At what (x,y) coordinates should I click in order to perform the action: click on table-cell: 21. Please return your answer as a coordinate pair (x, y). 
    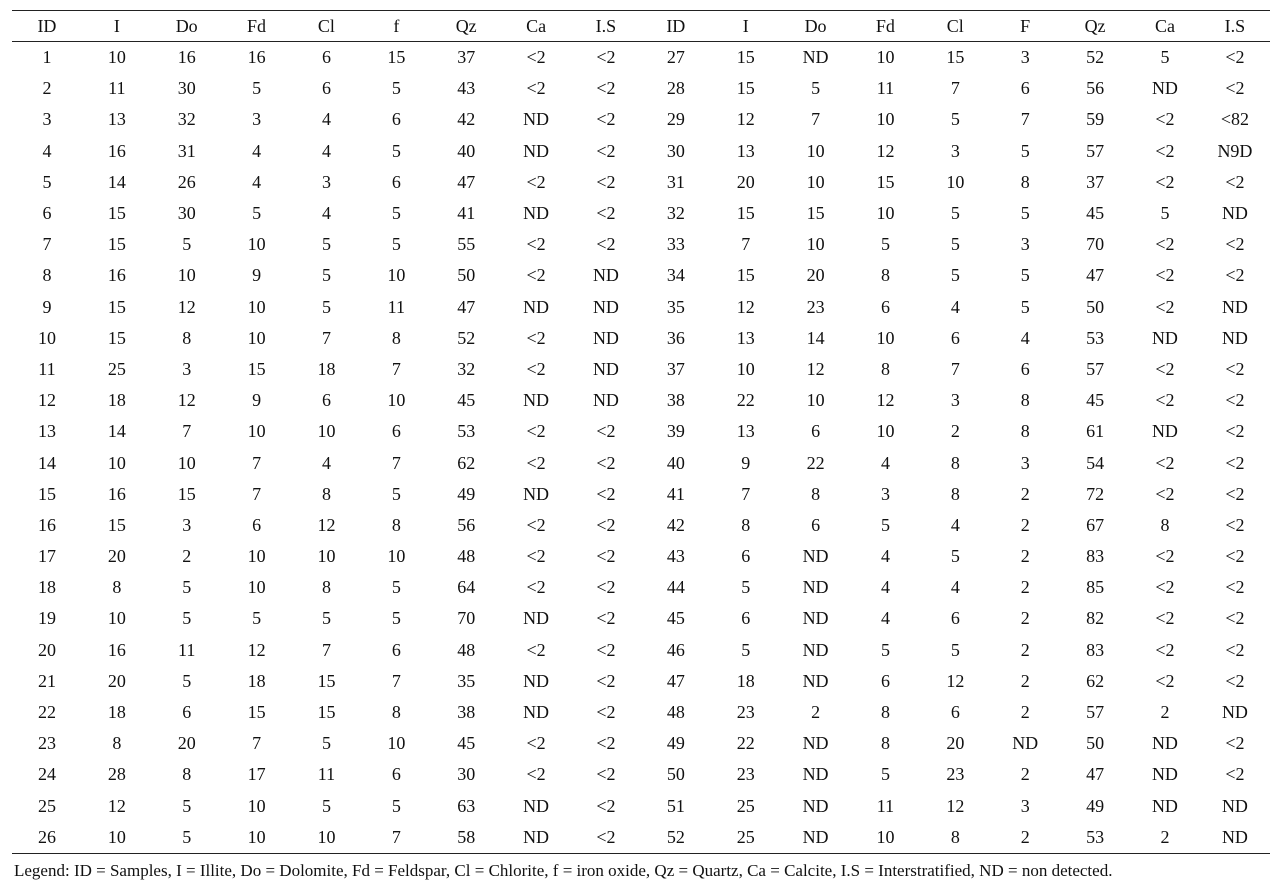
    Looking at the image, I should click on (46, 680).